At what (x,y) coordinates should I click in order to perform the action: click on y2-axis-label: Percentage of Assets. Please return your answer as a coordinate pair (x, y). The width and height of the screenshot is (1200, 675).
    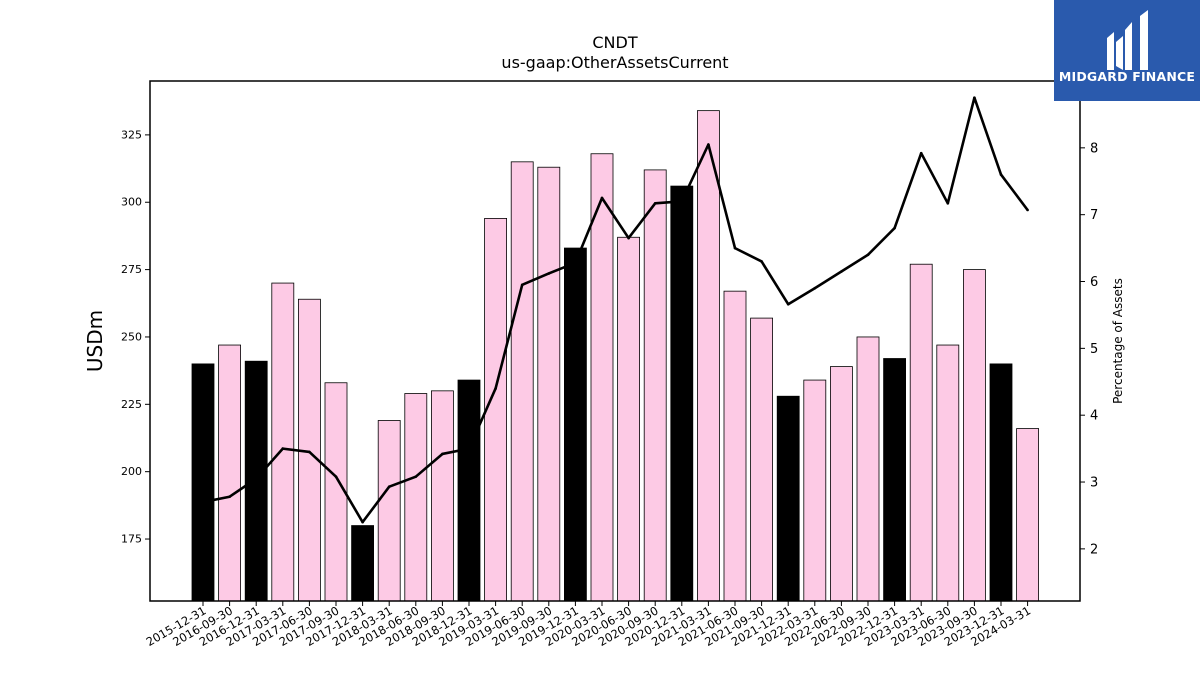
    Looking at the image, I should click on (1118, 341).